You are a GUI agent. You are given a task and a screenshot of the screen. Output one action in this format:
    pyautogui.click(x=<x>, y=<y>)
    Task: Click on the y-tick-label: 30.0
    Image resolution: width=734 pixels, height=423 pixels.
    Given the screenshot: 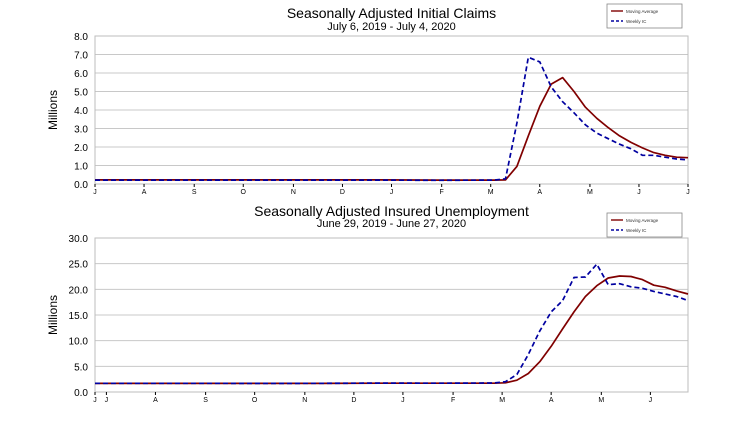 What is the action you would take?
    pyautogui.click(x=79, y=239)
    